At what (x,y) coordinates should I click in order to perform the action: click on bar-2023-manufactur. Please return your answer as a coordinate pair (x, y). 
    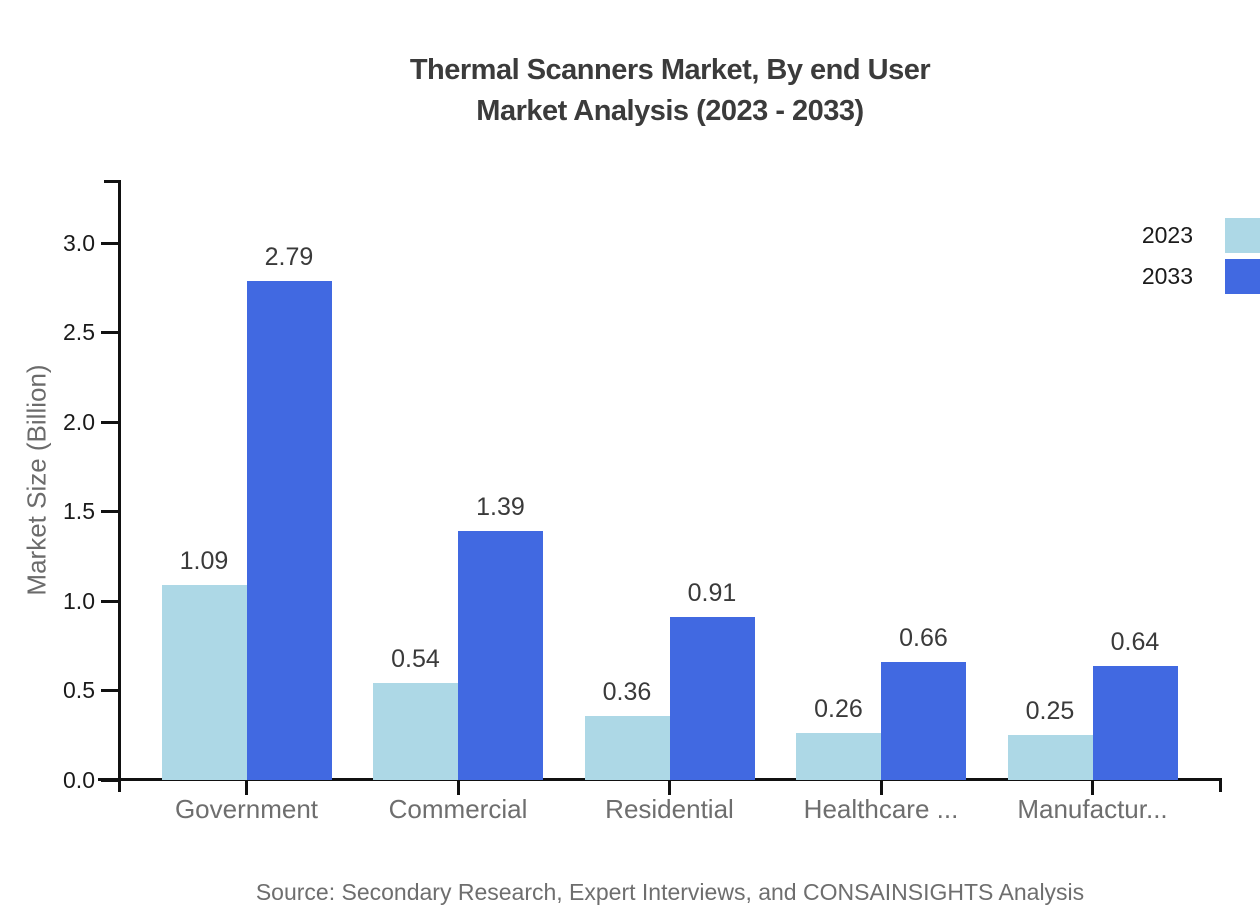
    Looking at the image, I should click on (1050, 757).